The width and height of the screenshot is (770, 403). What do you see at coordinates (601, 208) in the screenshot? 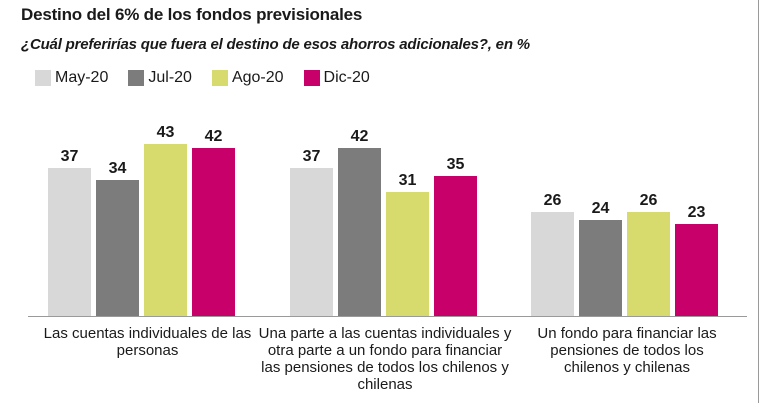
I see `value-label-jul-20-group-3: 24` at bounding box center [601, 208].